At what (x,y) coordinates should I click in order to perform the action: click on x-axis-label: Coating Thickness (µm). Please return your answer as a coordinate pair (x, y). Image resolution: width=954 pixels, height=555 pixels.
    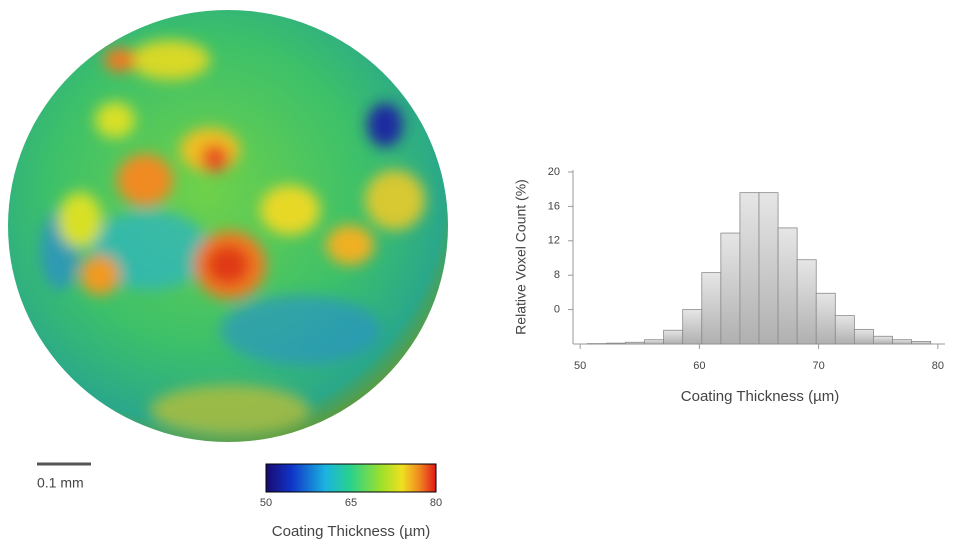
    Looking at the image, I should click on (760, 396).